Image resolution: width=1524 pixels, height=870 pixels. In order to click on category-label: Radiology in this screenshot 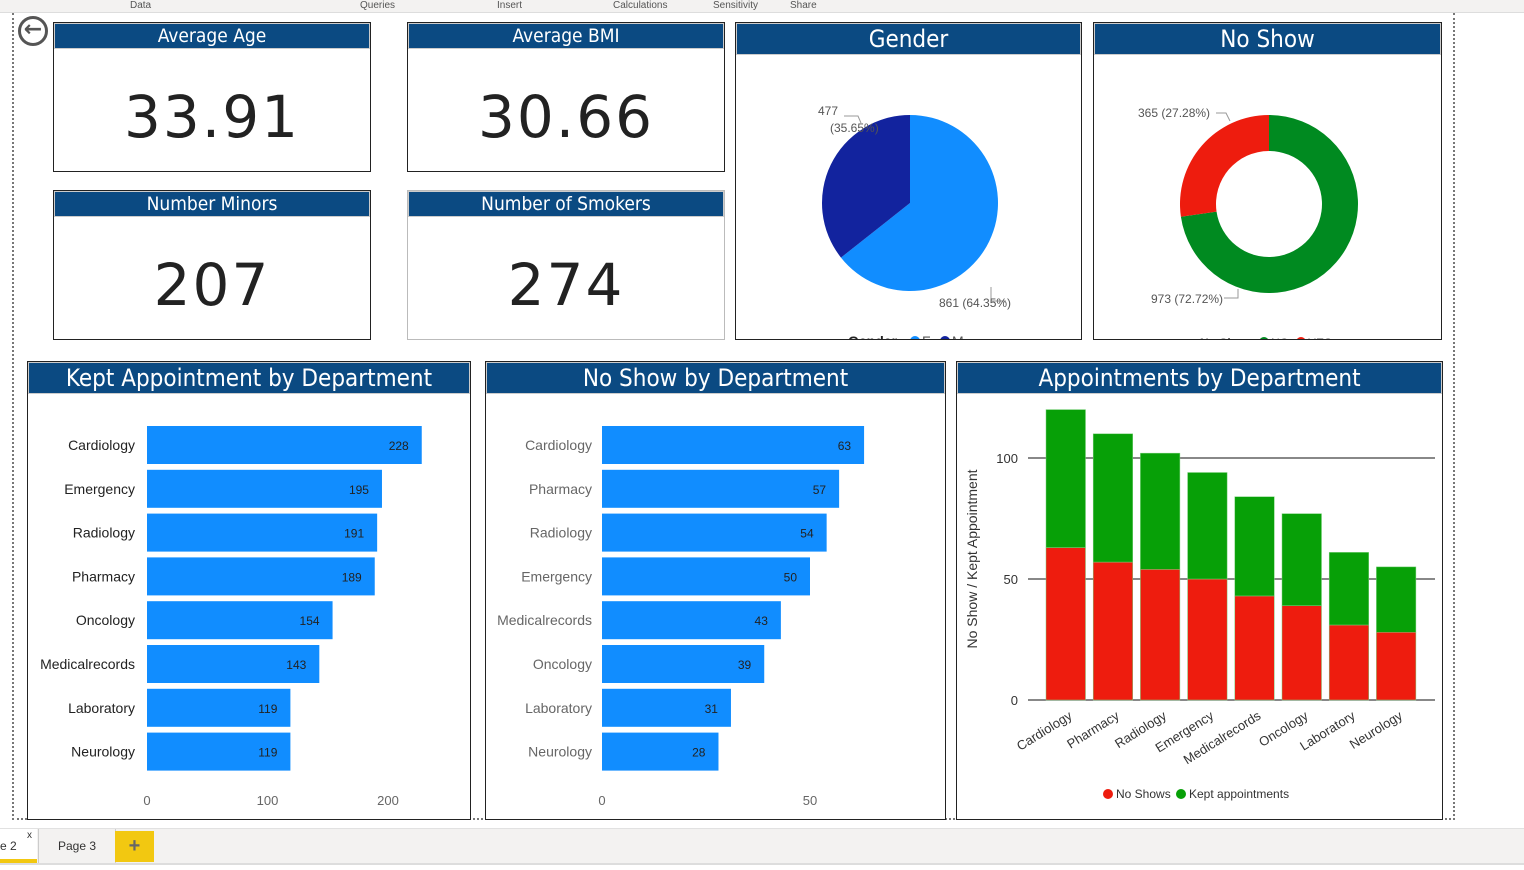, I will do `click(104, 533)`.